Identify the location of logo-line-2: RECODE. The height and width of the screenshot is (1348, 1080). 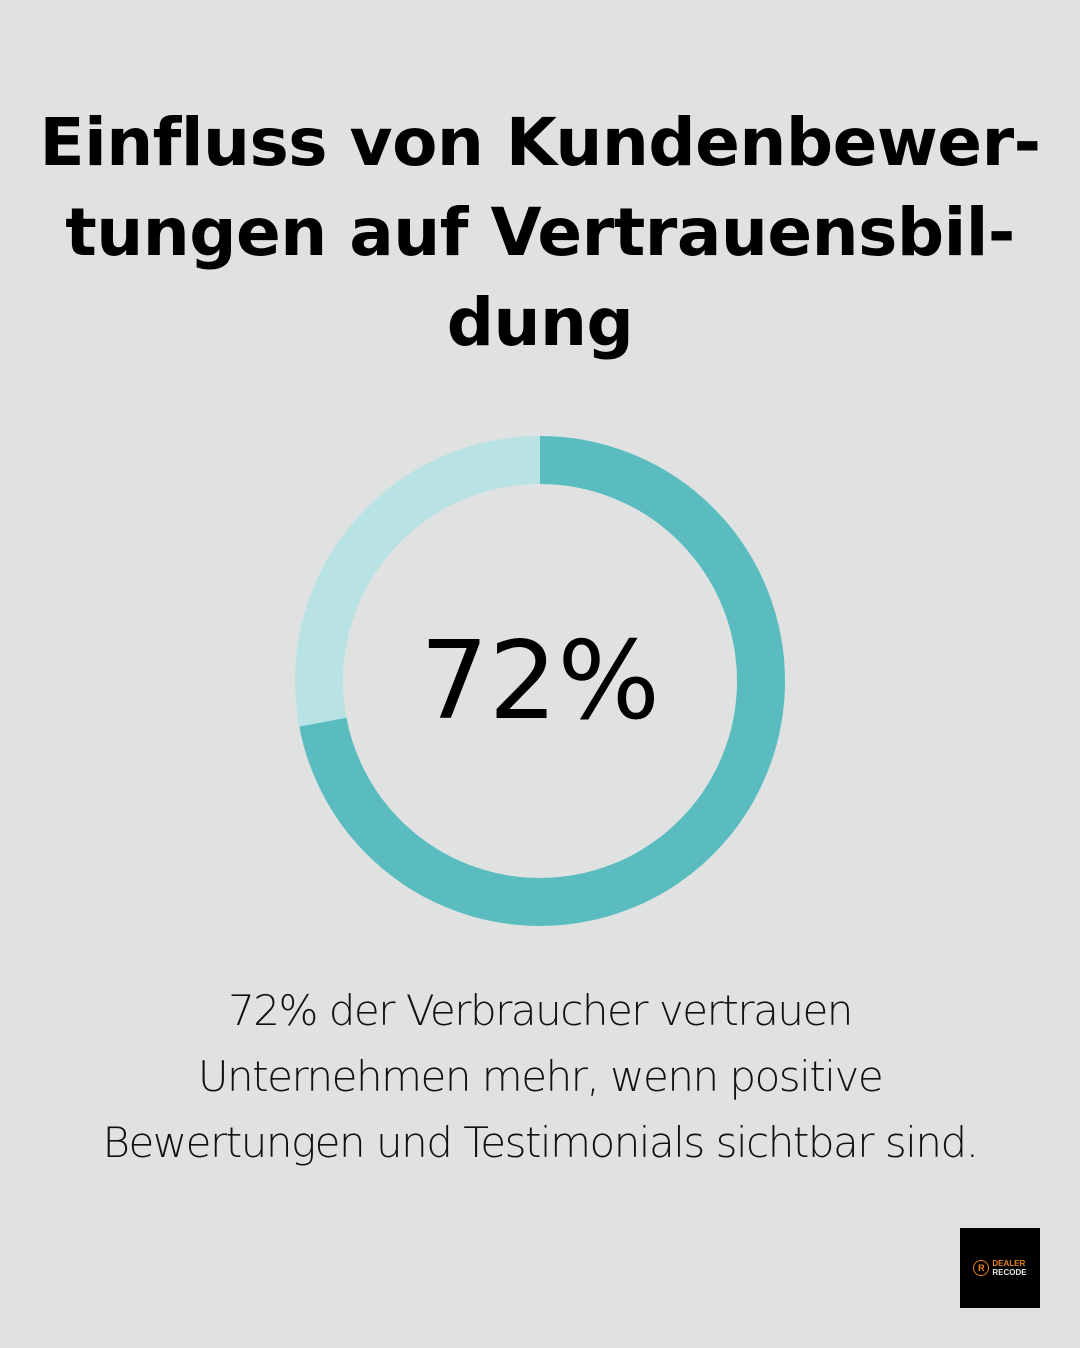
(1009, 1272).